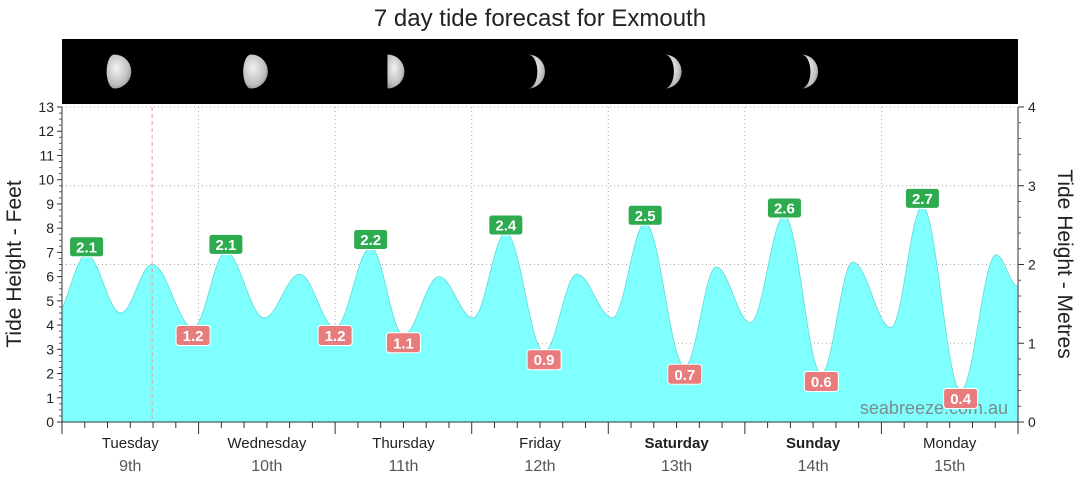  What do you see at coordinates (50, 301) in the screenshot?
I see `y-tick-label-left: 5` at bounding box center [50, 301].